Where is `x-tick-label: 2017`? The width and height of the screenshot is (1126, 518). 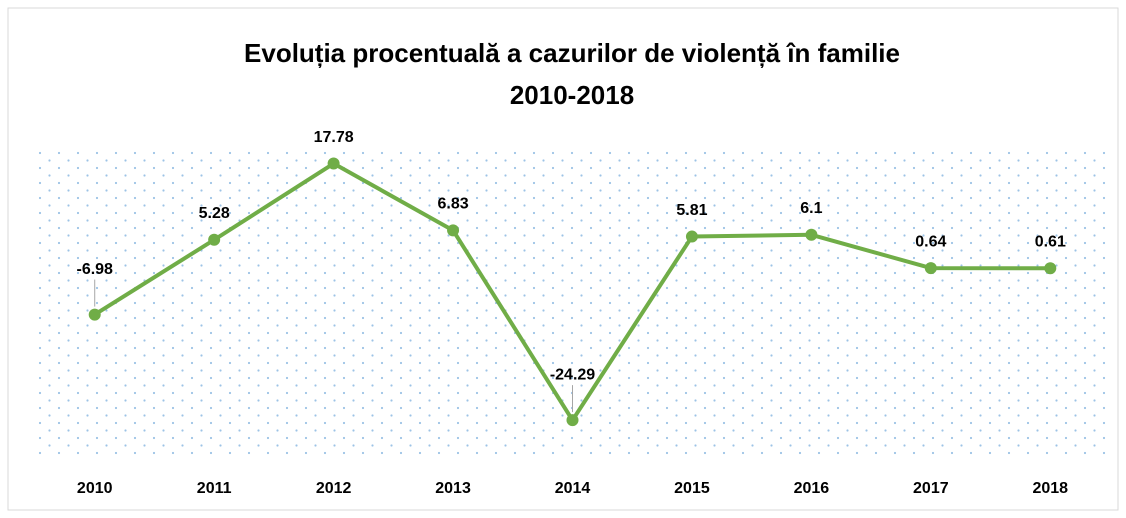 x-tick-label: 2017 is located at coordinates (931, 488).